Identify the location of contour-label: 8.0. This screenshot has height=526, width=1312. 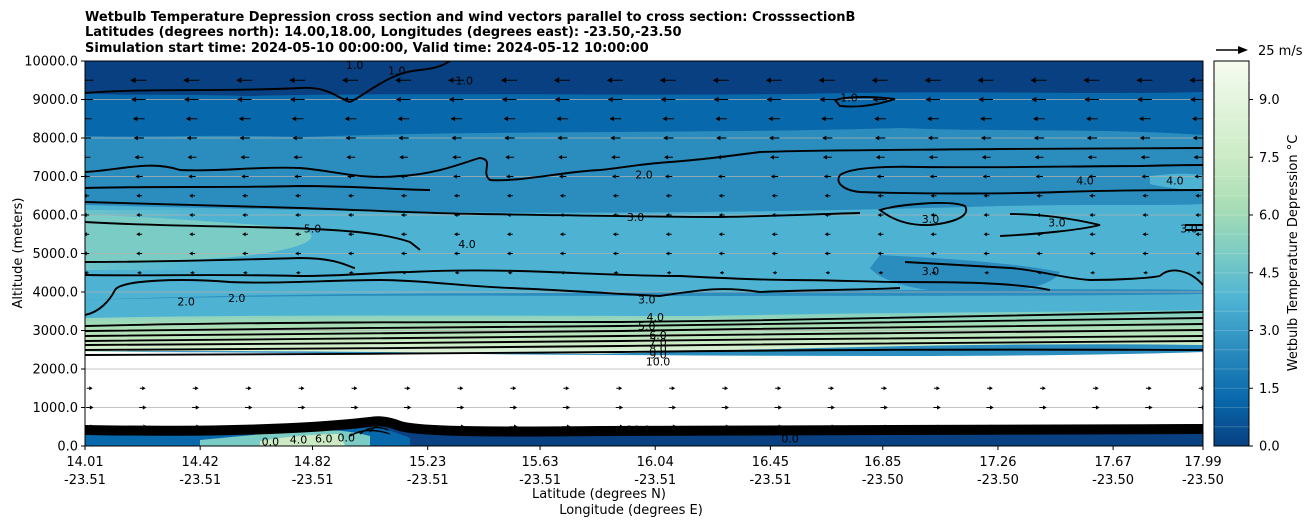
(658, 349).